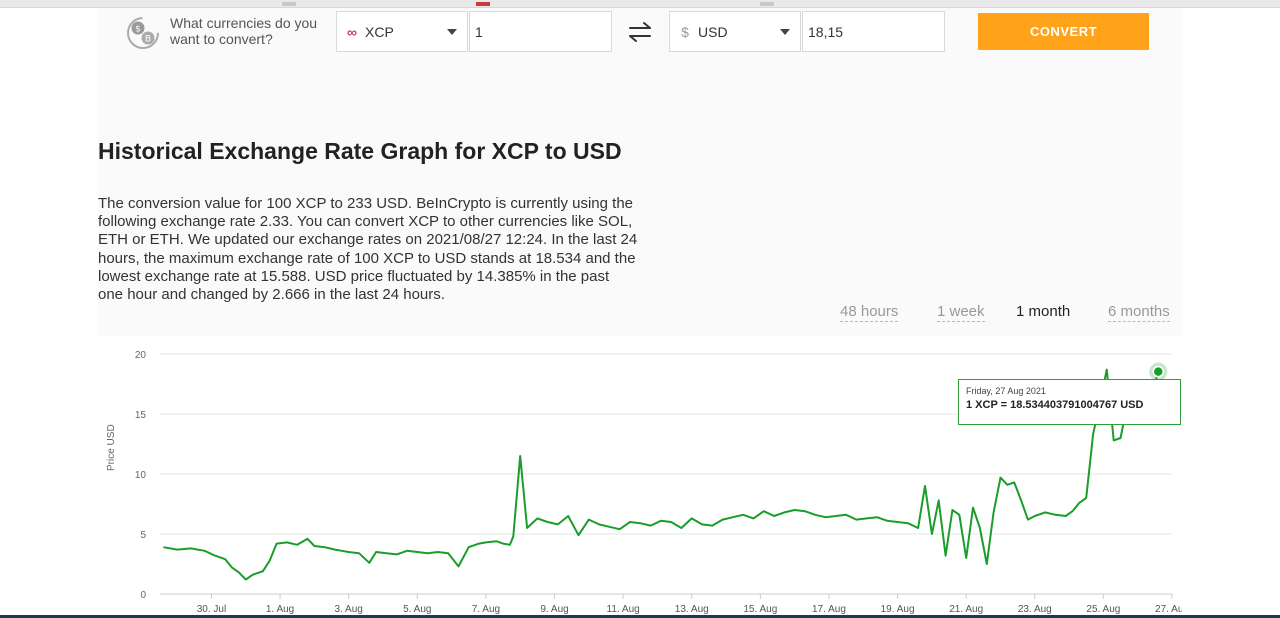  What do you see at coordinates (685, 31) in the screenshot?
I see `dollar-icon: $` at bounding box center [685, 31].